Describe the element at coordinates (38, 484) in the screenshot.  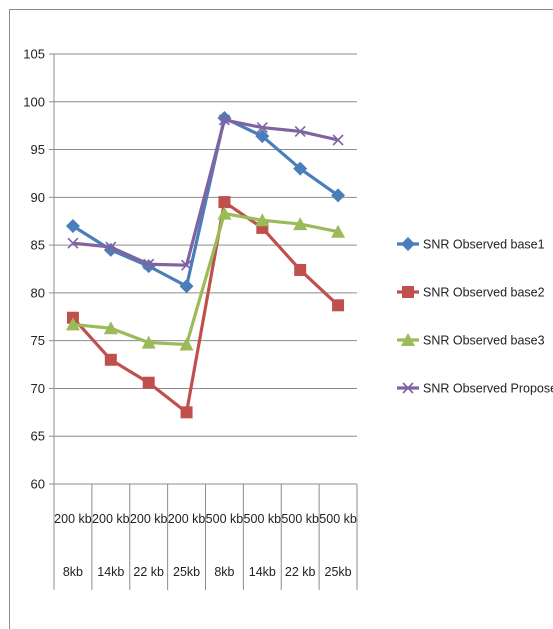
I see `y-tick-label: 60` at that location.